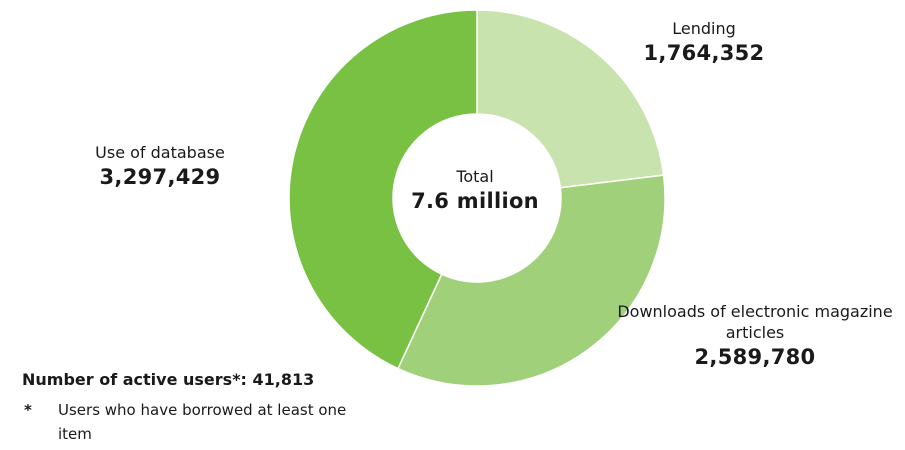  What do you see at coordinates (531, 280) in the screenshot?
I see `donut-slice-downloads` at bounding box center [531, 280].